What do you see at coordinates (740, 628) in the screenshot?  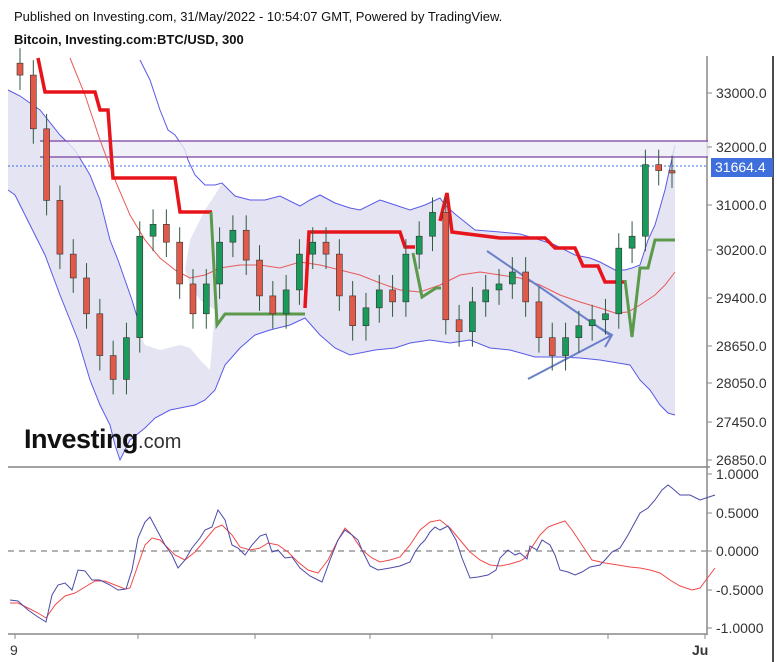 I see `osc-tick: -1.0000` at bounding box center [740, 628].